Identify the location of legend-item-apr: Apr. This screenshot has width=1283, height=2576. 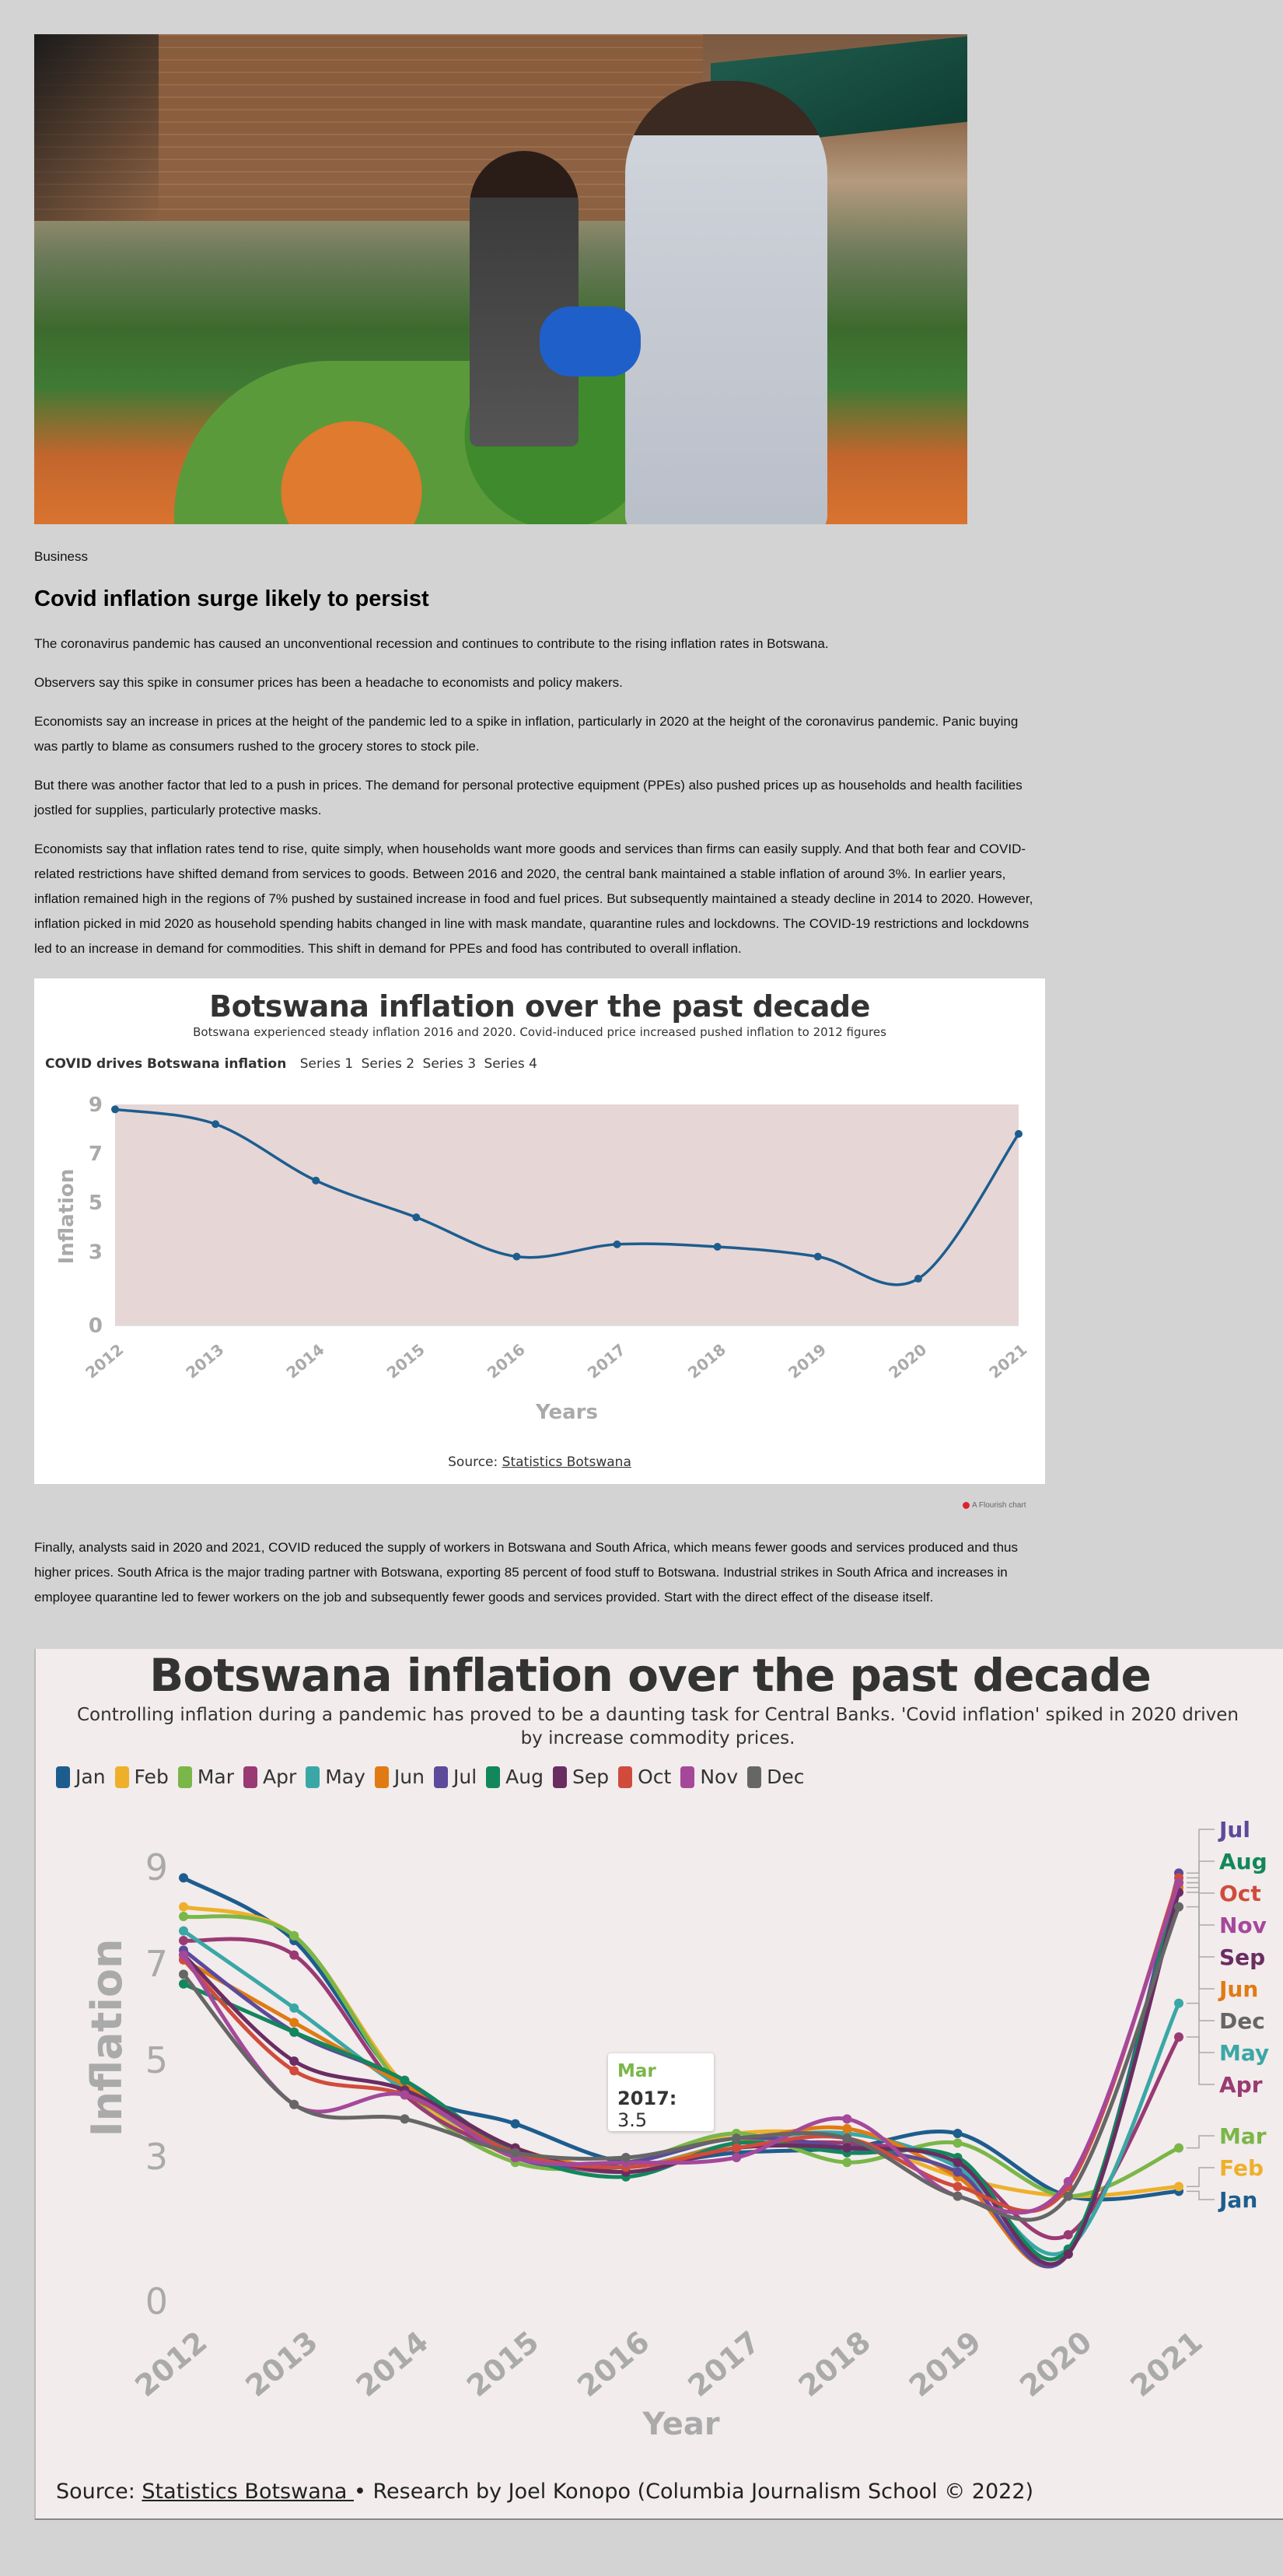
(269, 1777).